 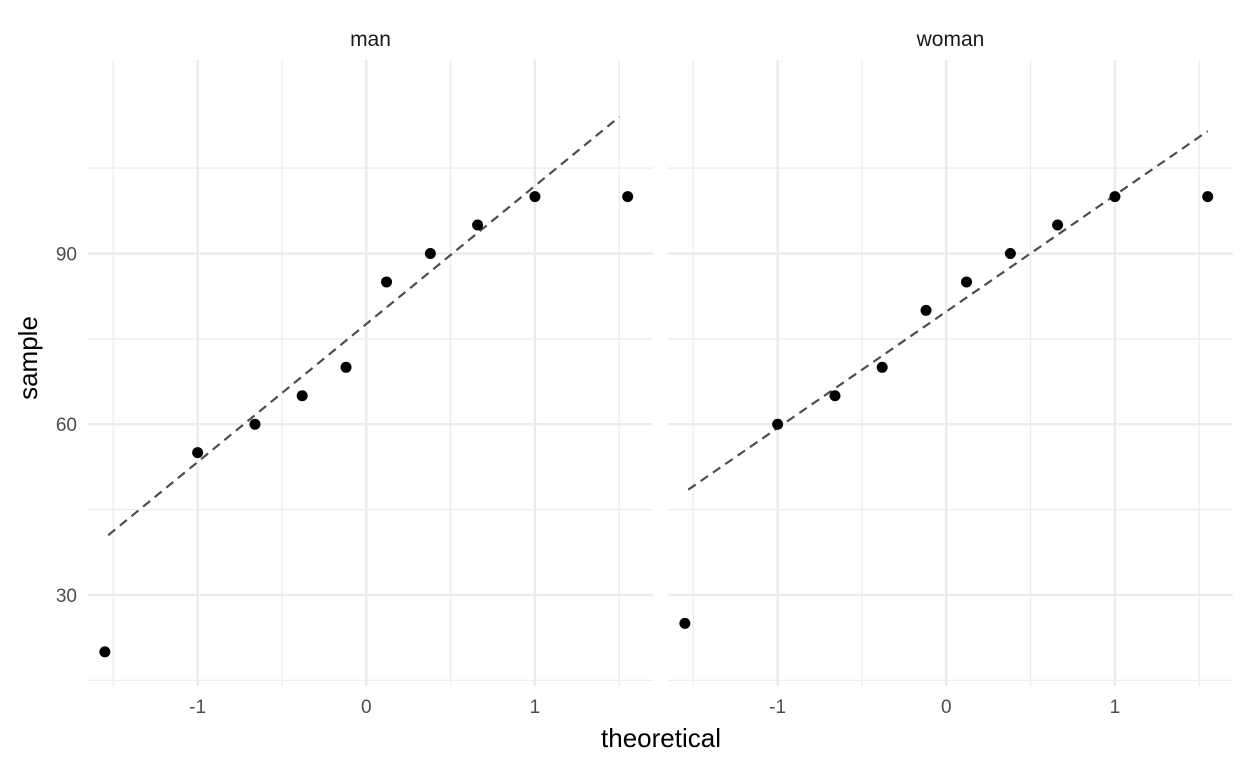 What do you see at coordinates (66, 425) in the screenshot?
I see `y-tick-label: 60` at bounding box center [66, 425].